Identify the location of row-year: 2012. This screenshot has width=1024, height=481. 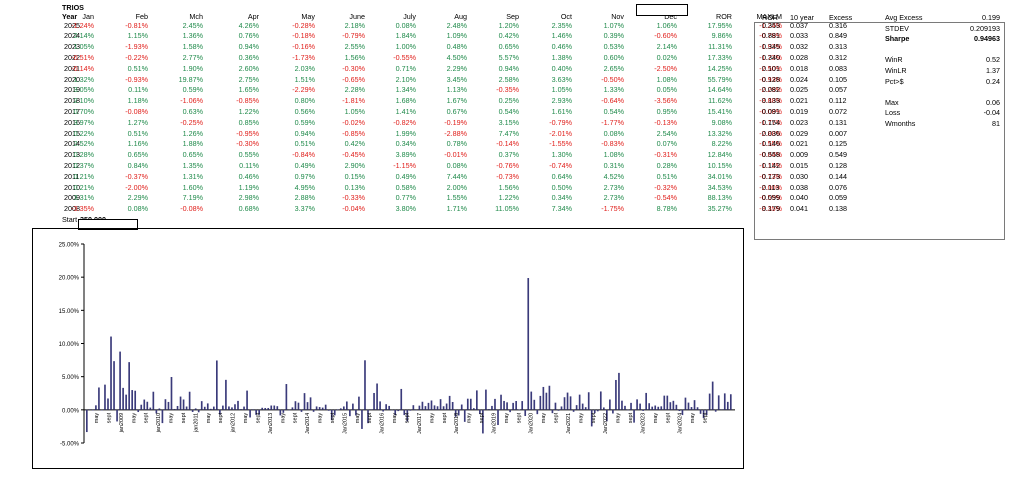
(72, 165).